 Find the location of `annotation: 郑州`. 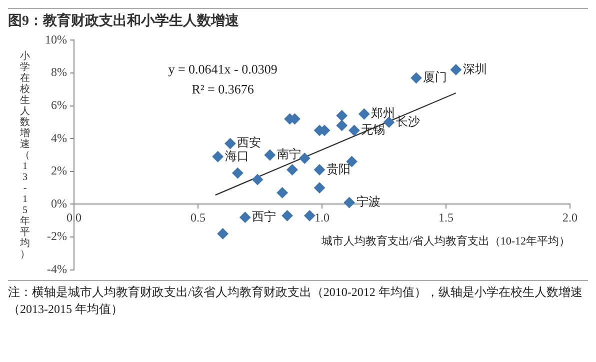

annotation: 郑州 is located at coordinates (383, 113).